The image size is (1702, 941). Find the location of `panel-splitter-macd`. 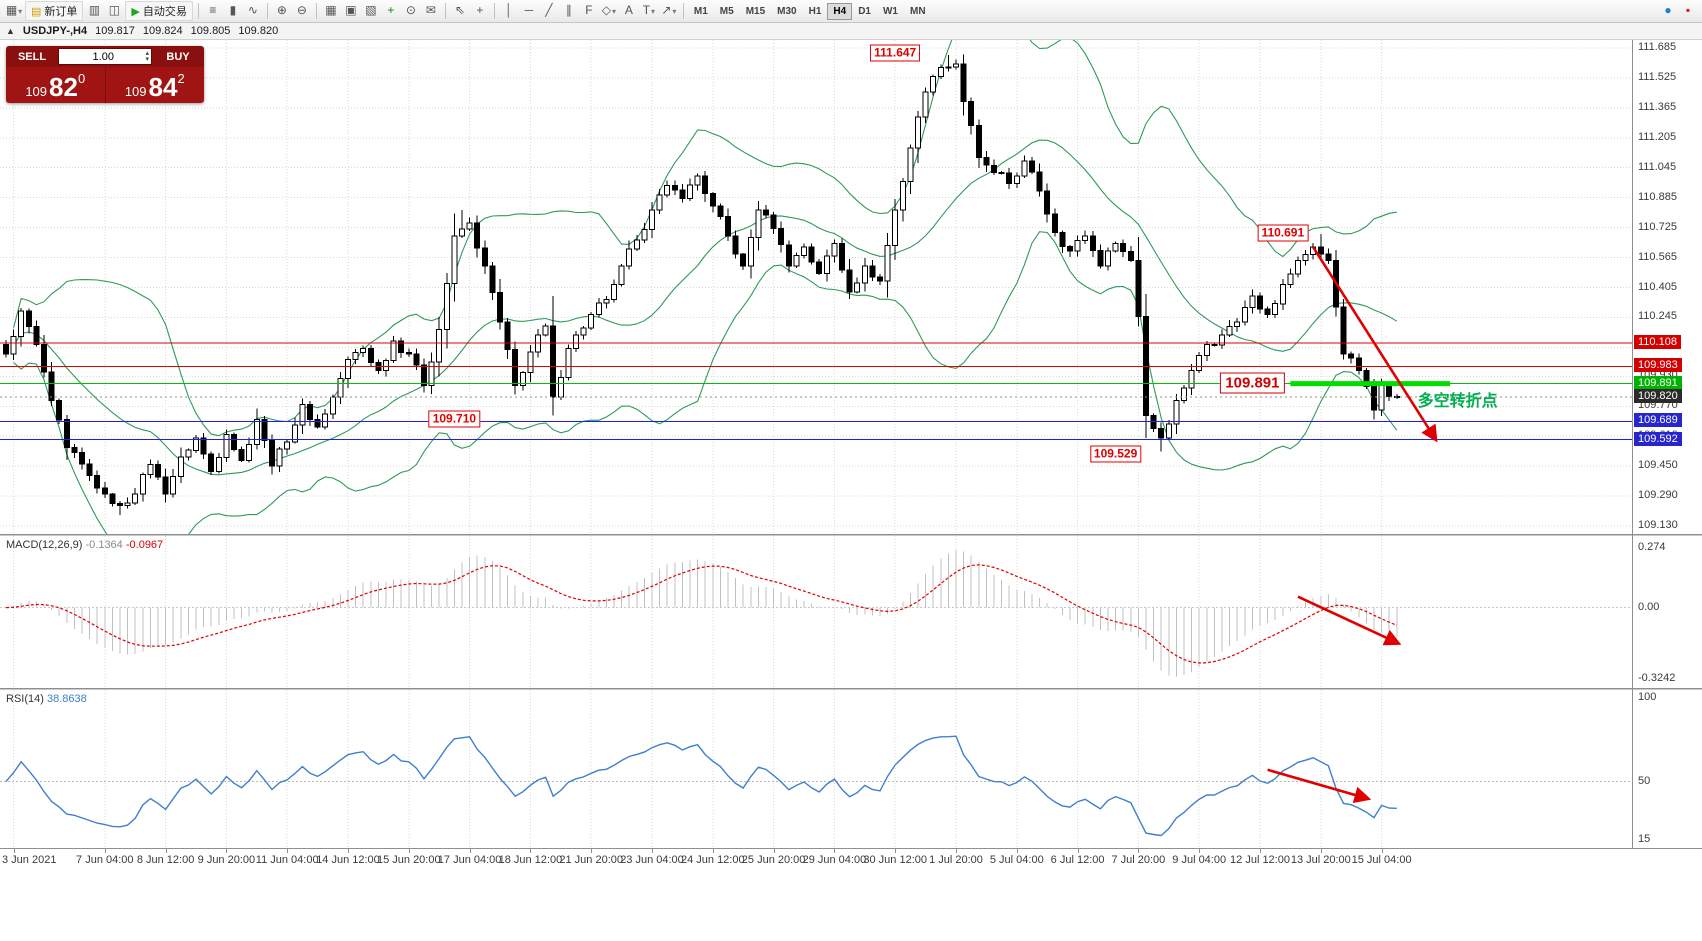

panel-splitter-macd is located at coordinates (851, 535).